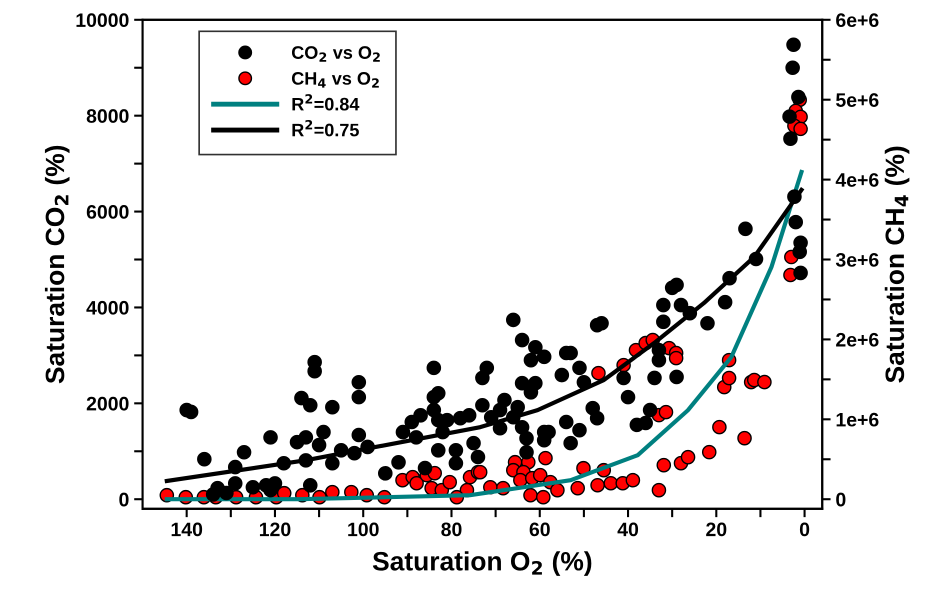 The image size is (944, 600). I want to click on x-axis-title: Saturation O$_{2}$ (%), so click(482, 563).